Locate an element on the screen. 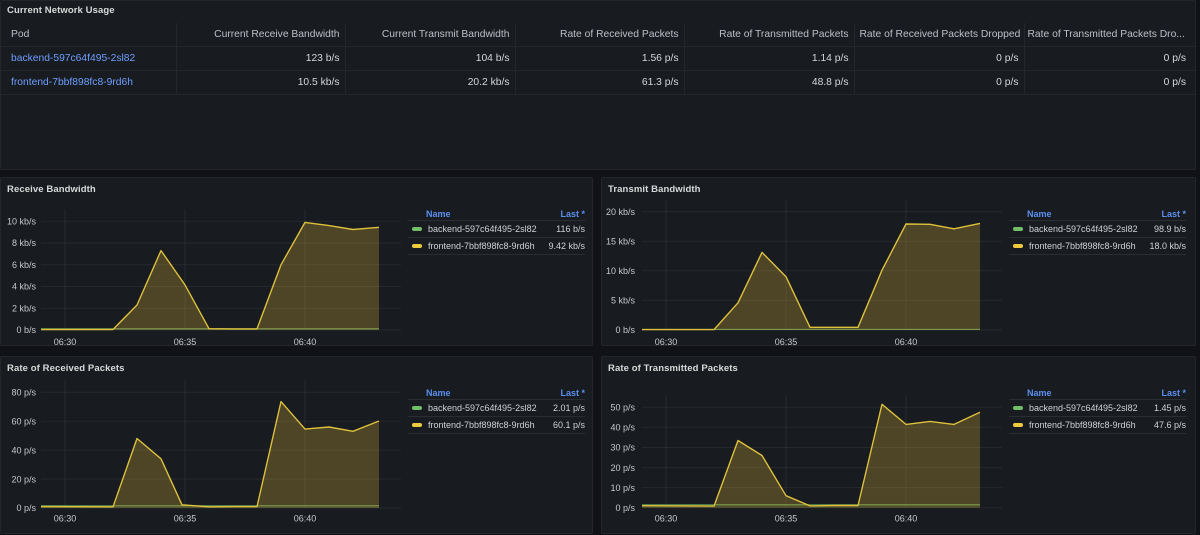  svg-text: 2 kb/s is located at coordinates (24, 309).